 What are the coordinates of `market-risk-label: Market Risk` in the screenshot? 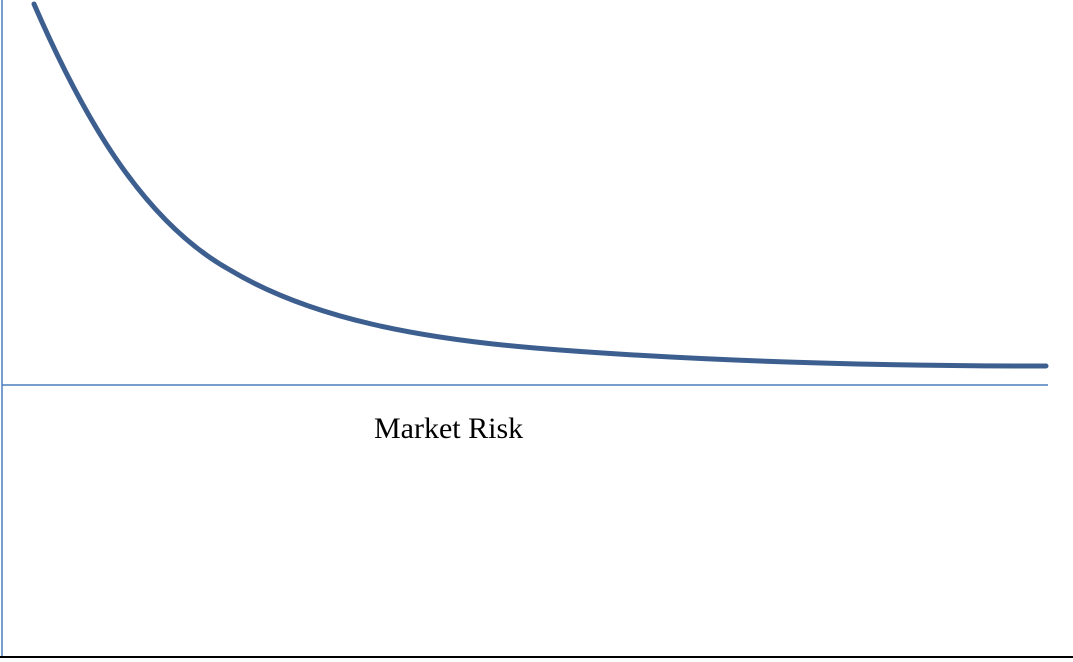 It's located at (448, 428).